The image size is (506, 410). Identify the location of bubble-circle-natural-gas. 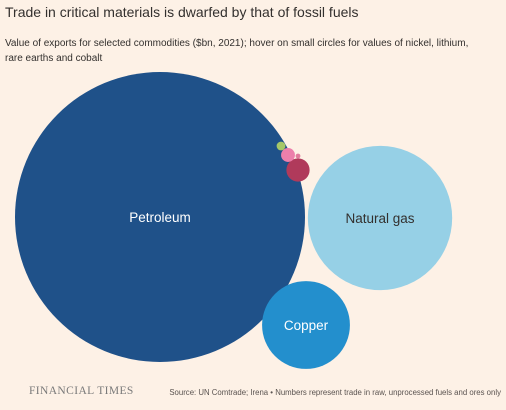
(380, 218).